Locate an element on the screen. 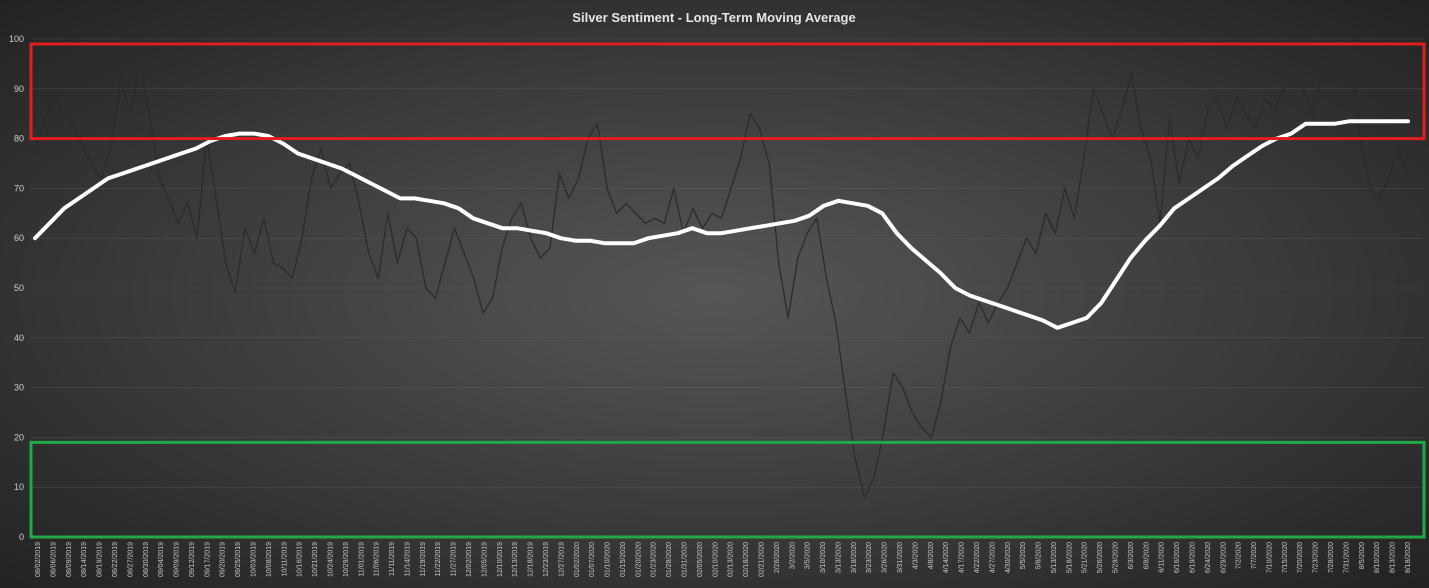  x-tick-label: 08/14/2019 is located at coordinates (84, 559).